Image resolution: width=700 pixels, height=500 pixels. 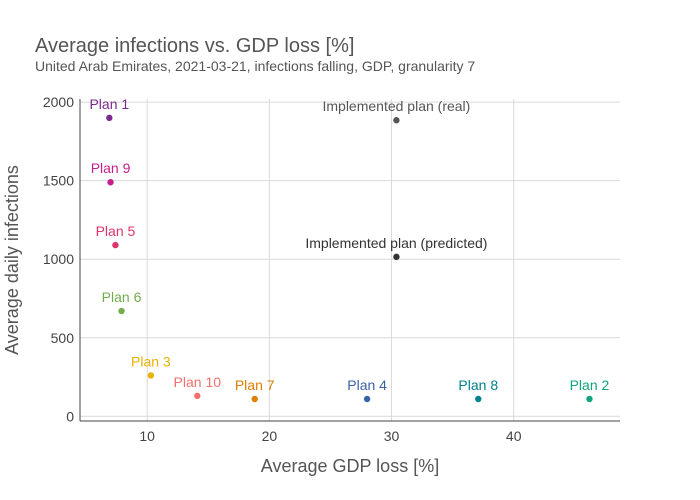 I want to click on x-axis-title: Average GDP loss [%], so click(x=350, y=466).